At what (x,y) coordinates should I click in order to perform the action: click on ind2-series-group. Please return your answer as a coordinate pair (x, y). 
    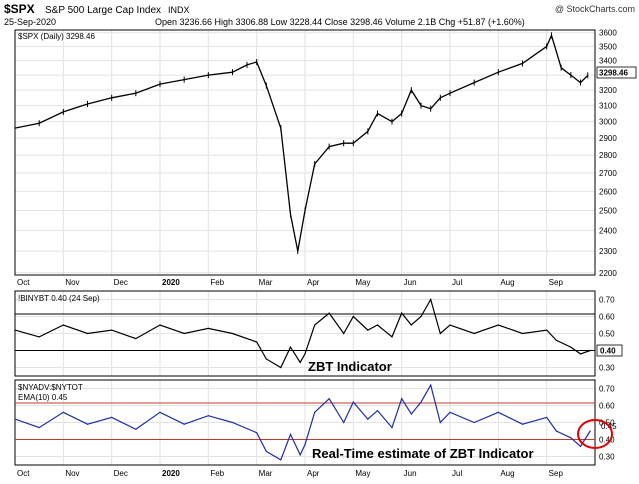
    Looking at the image, I should click on (304, 422).